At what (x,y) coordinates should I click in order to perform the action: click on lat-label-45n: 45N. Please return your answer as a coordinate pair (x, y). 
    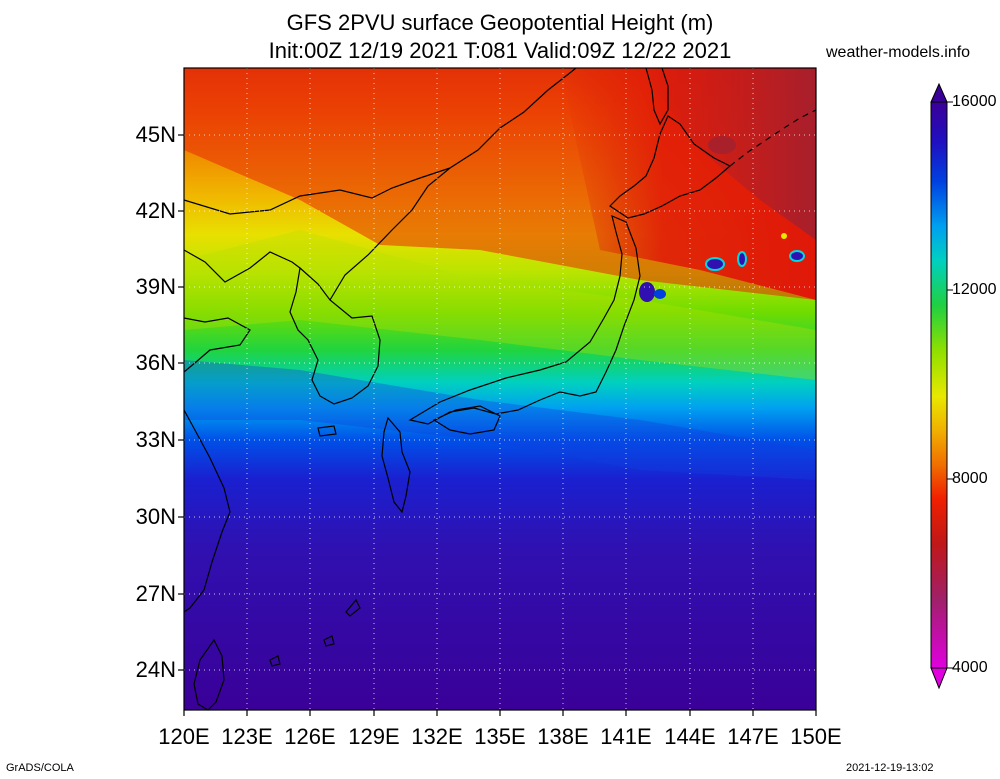
    Looking at the image, I should click on (155, 134).